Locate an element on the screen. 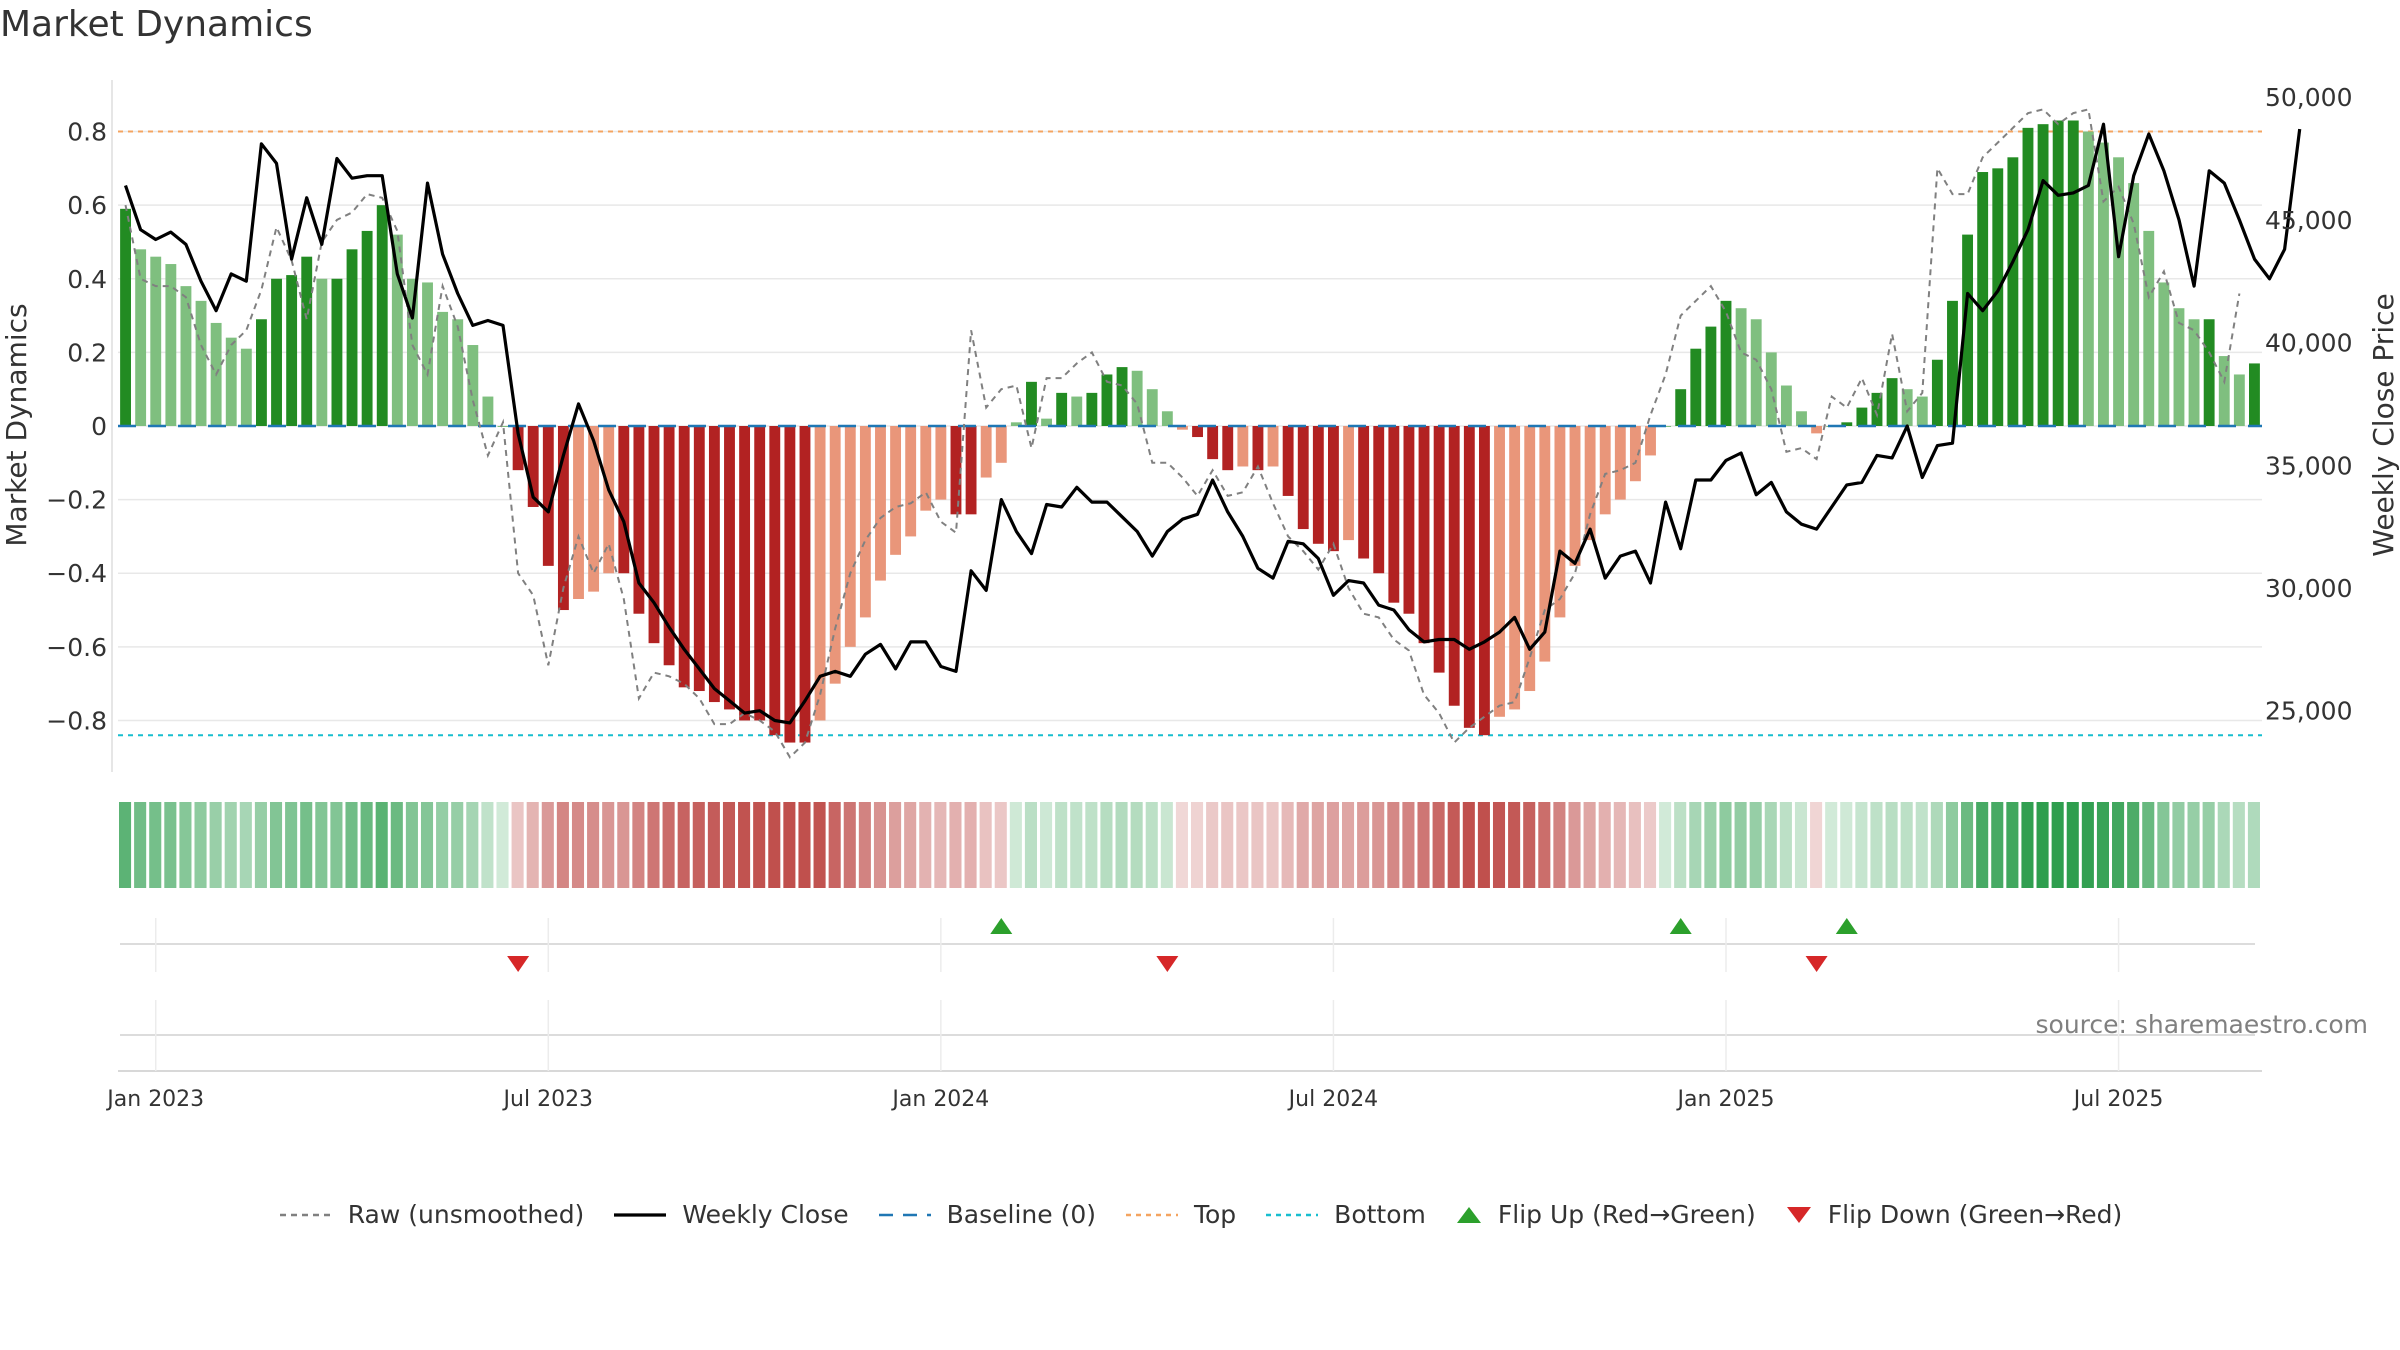 The height and width of the screenshot is (1350, 2400). x-tick-label: Jan 2024 is located at coordinates (939, 1099).